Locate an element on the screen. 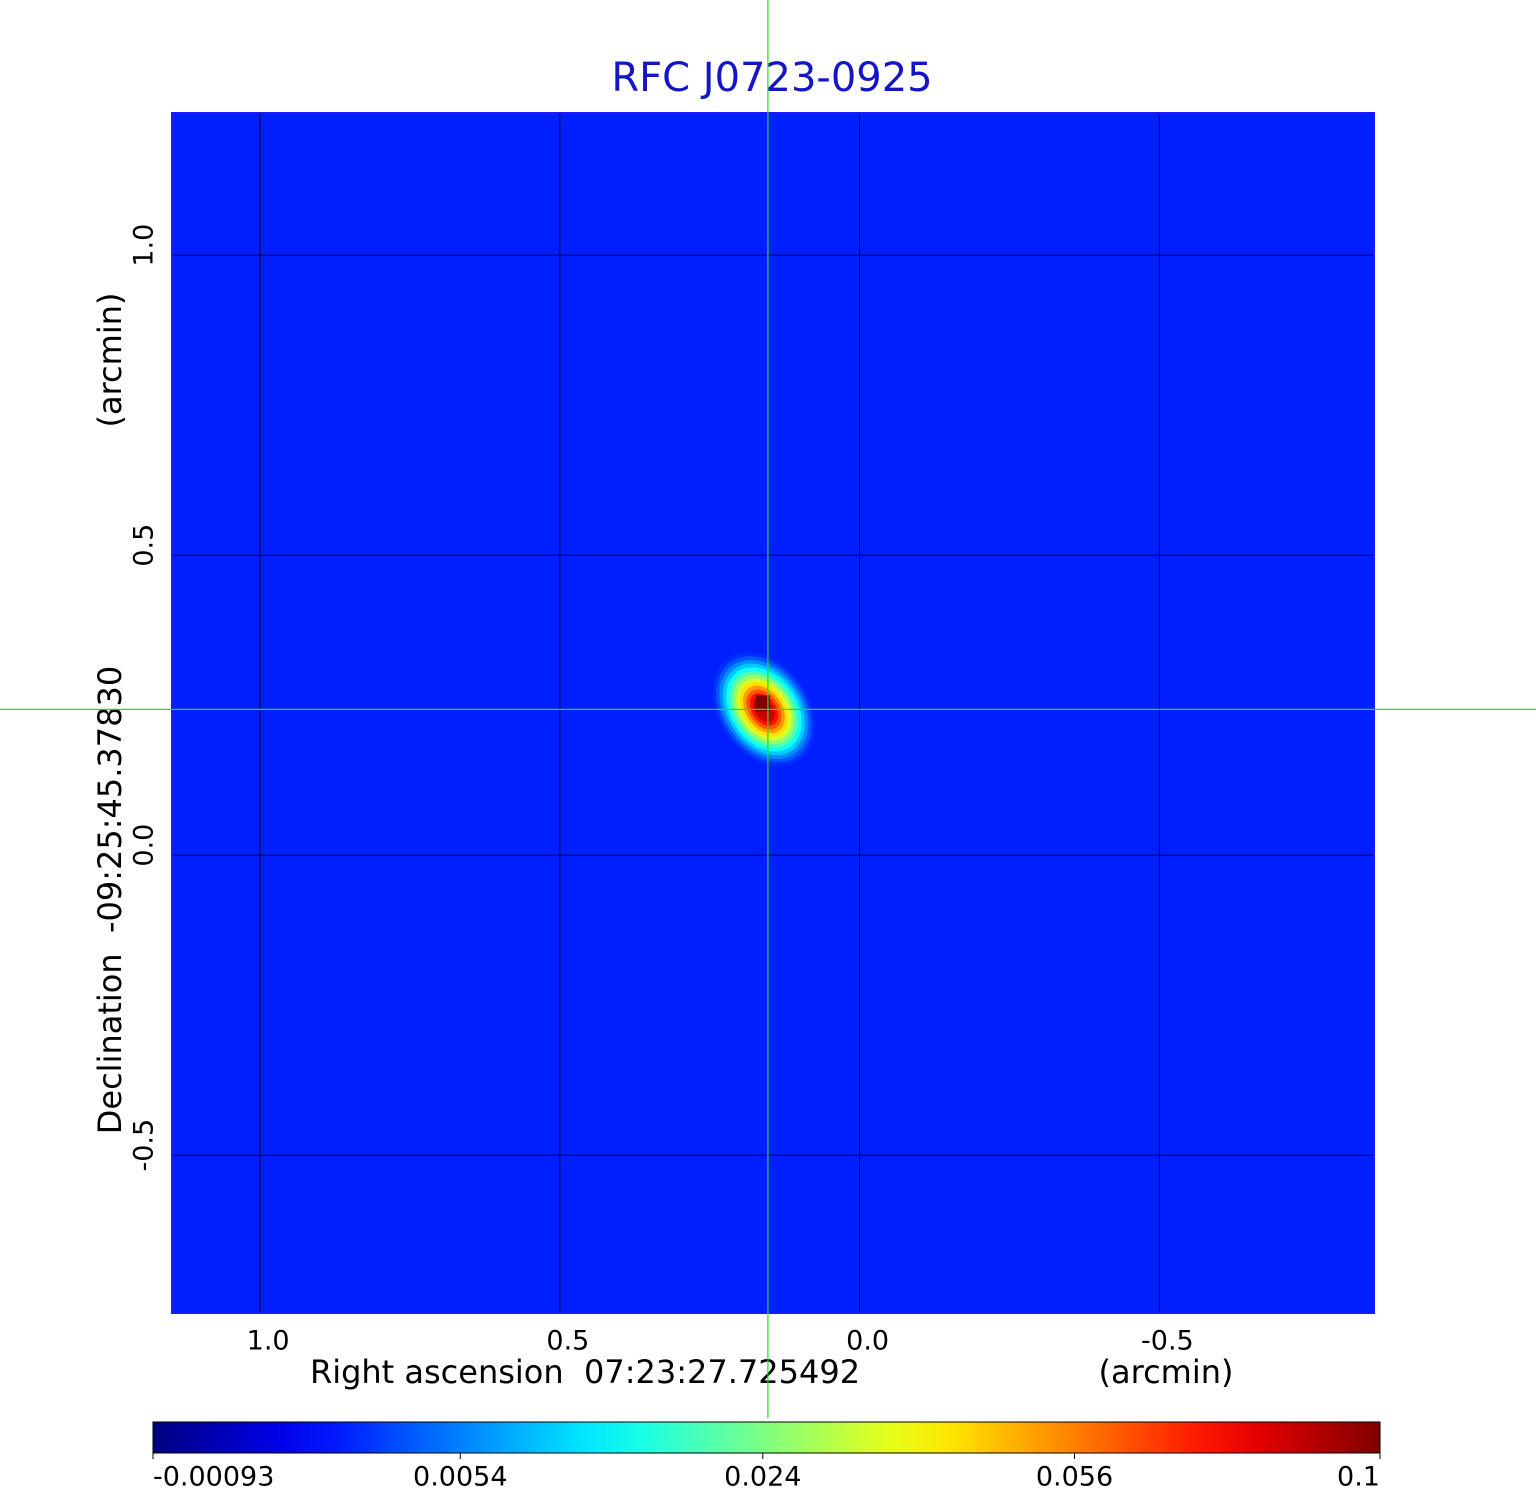 This screenshot has width=1536, height=1511. colorbar-tick-label: 0.1 is located at coordinates (1358, 1477).